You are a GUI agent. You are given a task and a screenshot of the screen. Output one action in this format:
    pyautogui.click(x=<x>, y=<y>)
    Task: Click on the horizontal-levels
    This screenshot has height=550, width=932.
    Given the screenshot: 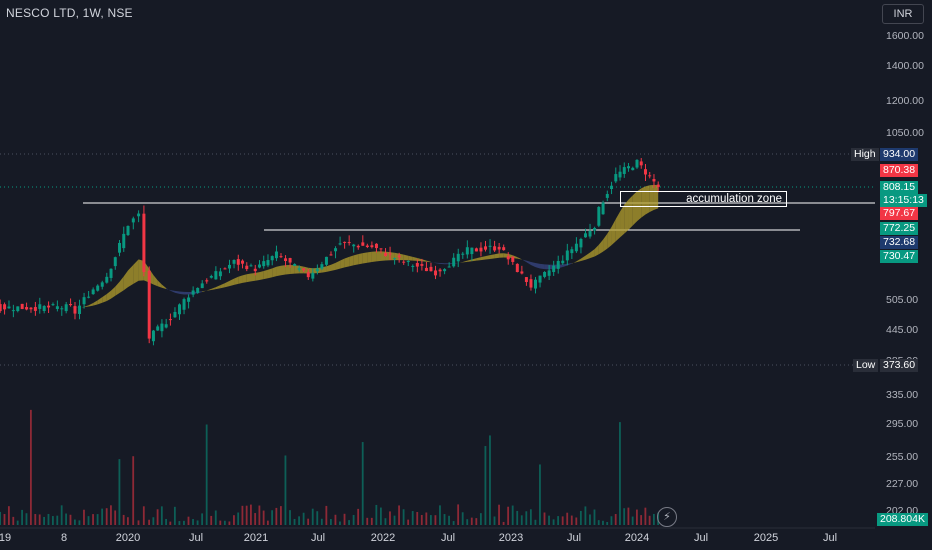 What is the action you would take?
    pyautogui.click(x=479, y=216)
    